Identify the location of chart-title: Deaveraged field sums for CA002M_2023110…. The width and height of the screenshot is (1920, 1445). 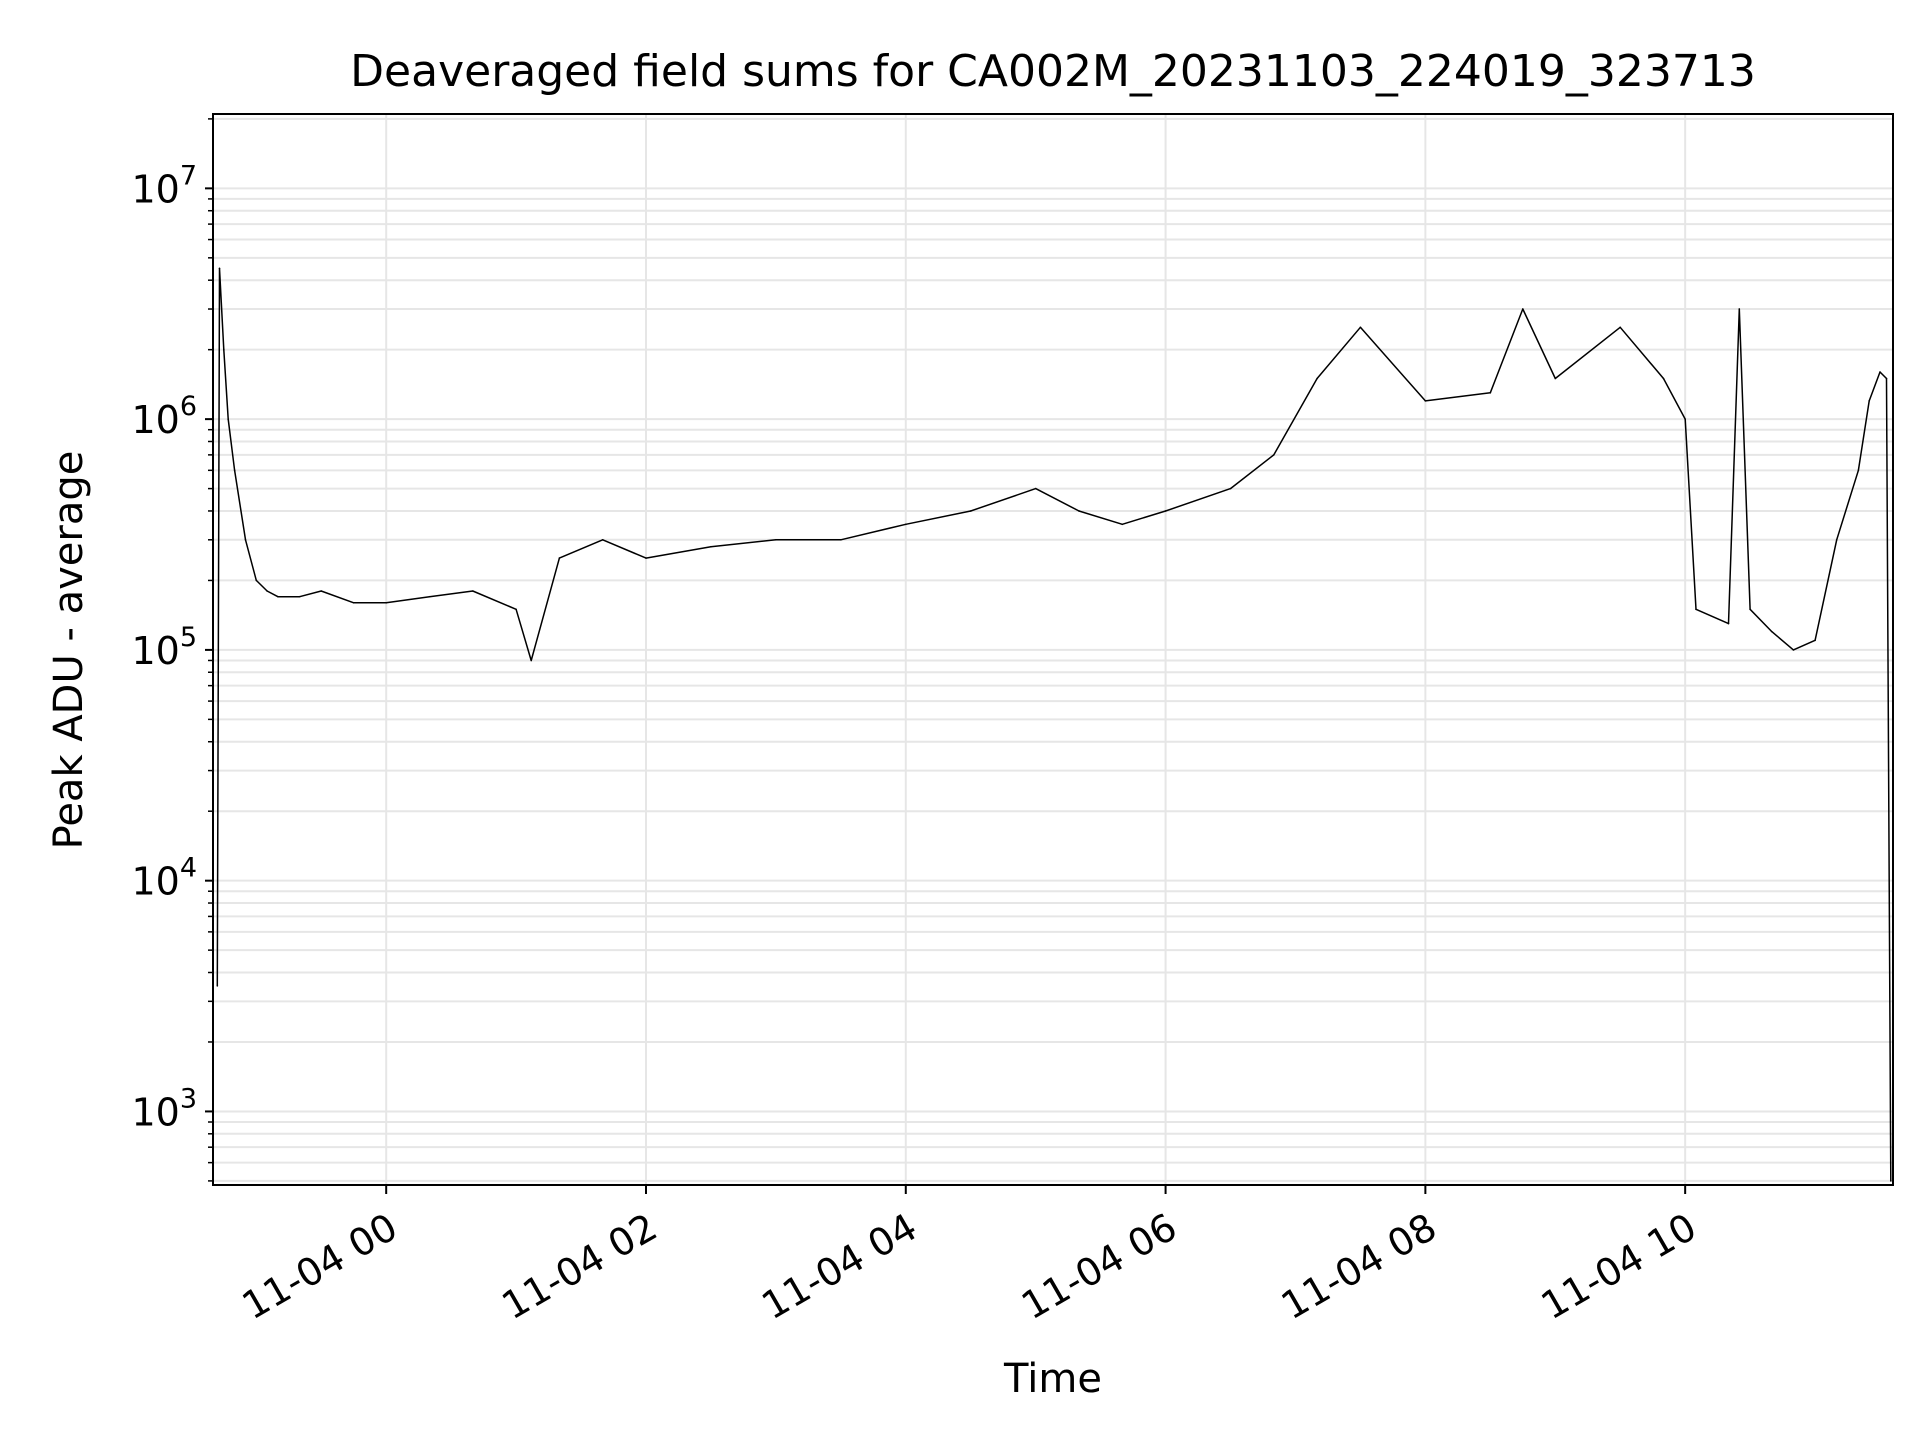
(1053, 71).